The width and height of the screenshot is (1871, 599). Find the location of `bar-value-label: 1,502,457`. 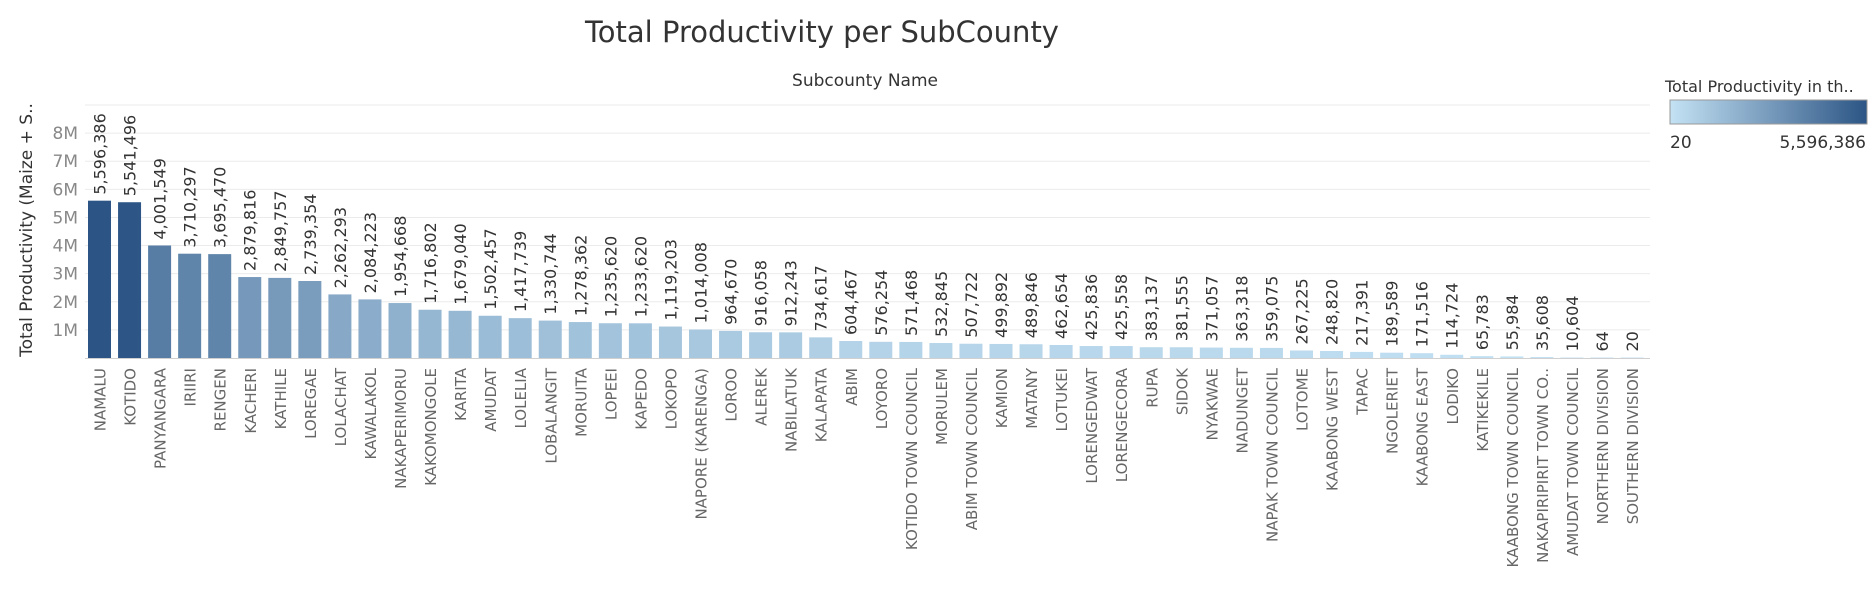

bar-value-label: 1,502,457 is located at coordinates (490, 268).